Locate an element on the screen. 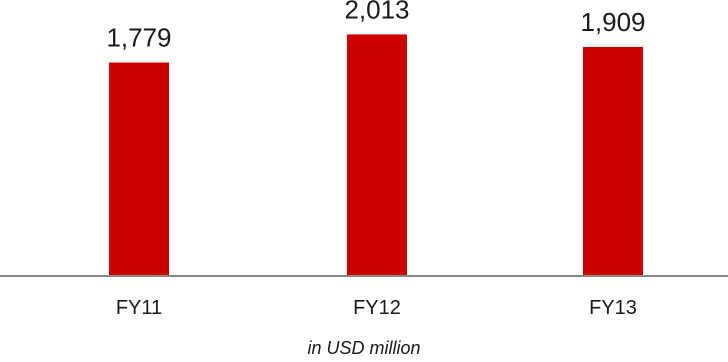 The width and height of the screenshot is (728, 362). category-label-fy13: FY13 is located at coordinates (613, 308).